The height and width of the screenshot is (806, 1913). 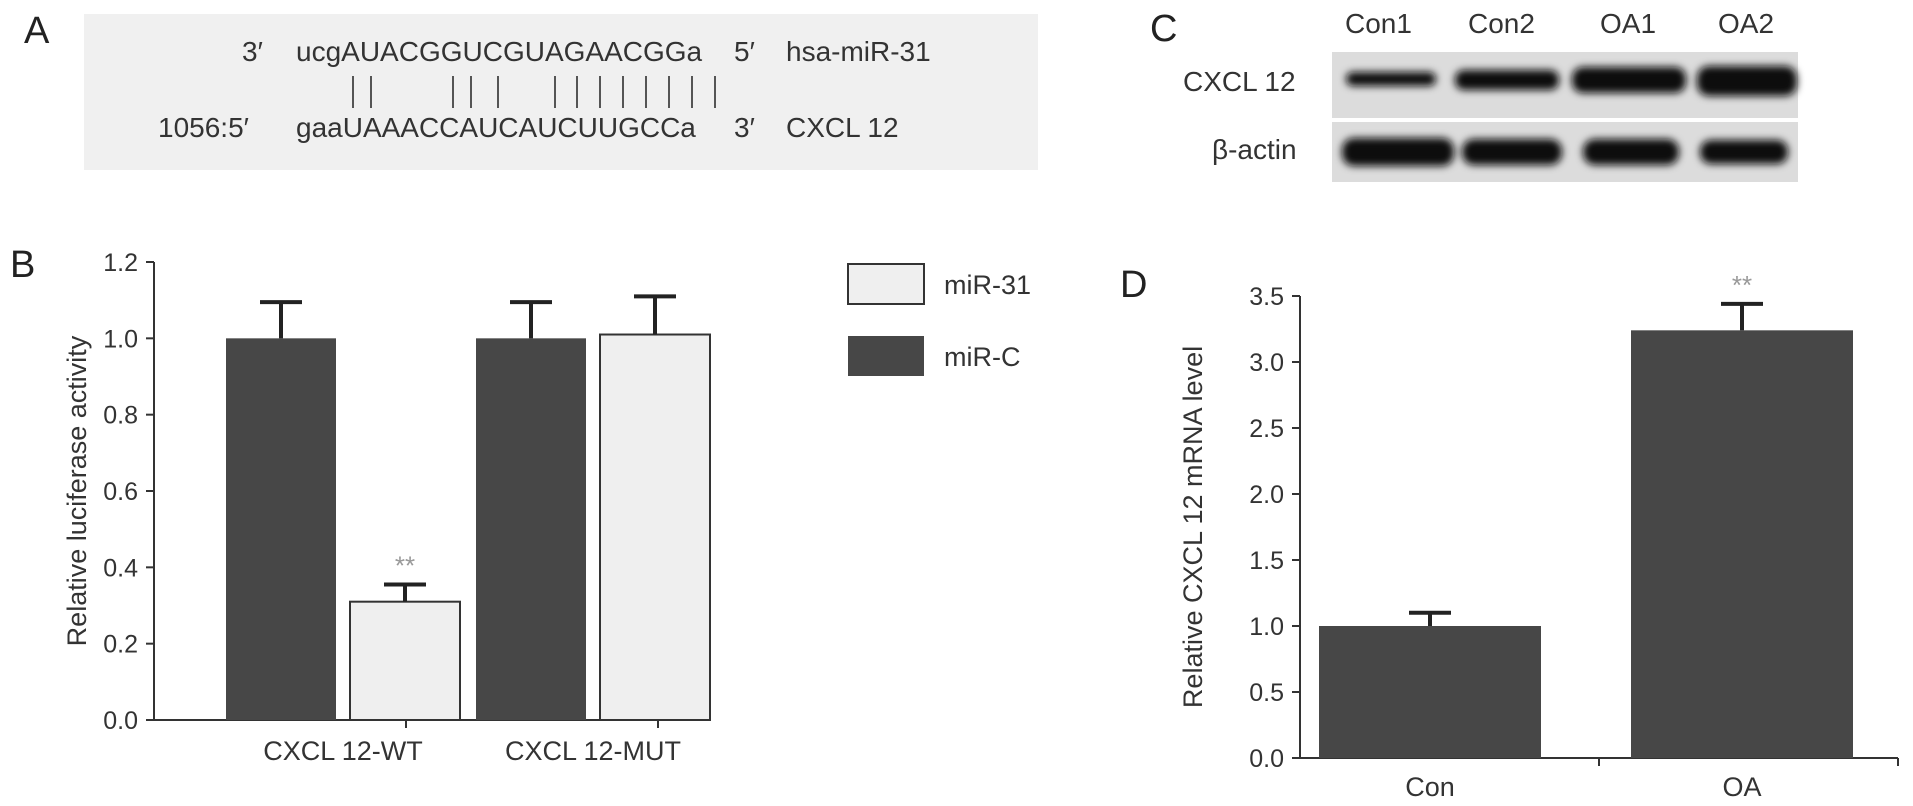 What do you see at coordinates (1266, 693) in the screenshot?
I see `y-tick-label: 0.5` at bounding box center [1266, 693].